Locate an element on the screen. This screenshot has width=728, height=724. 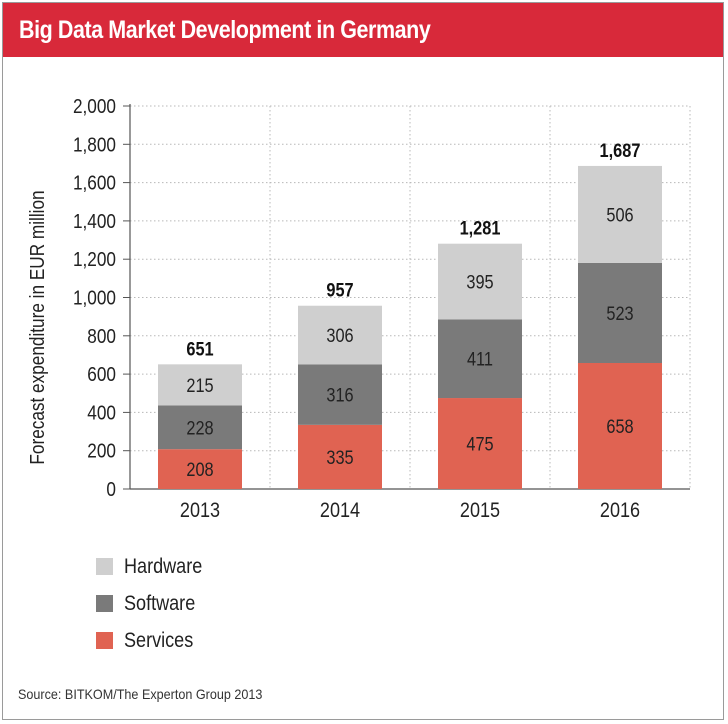
y-tick-label: 1,400 is located at coordinates (94, 221).